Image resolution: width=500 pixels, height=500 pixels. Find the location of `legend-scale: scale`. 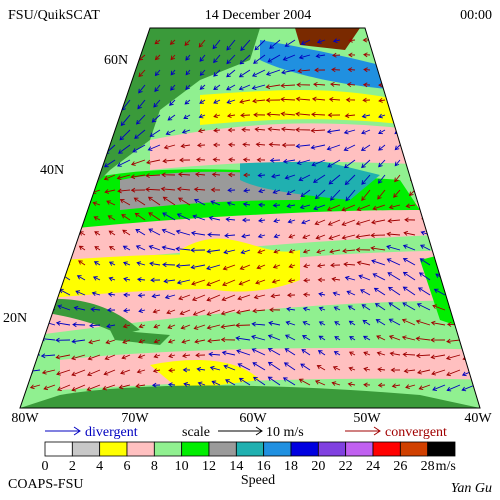

legend-scale: scale is located at coordinates (196, 432).